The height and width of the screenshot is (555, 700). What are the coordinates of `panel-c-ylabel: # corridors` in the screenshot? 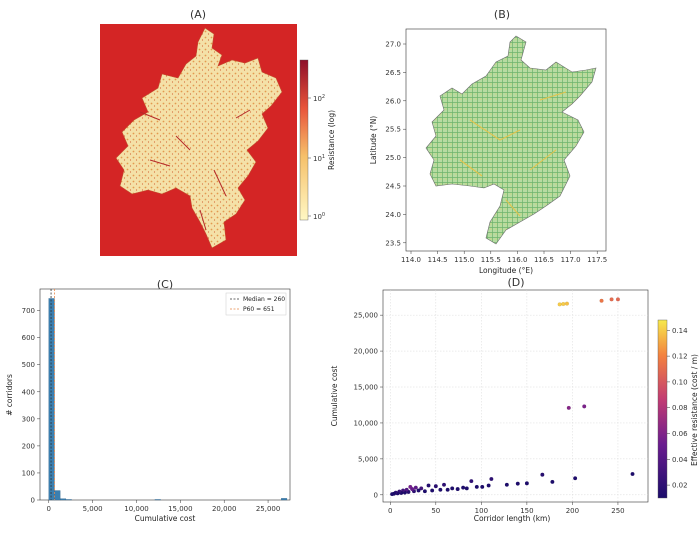 It's located at (9, 395).